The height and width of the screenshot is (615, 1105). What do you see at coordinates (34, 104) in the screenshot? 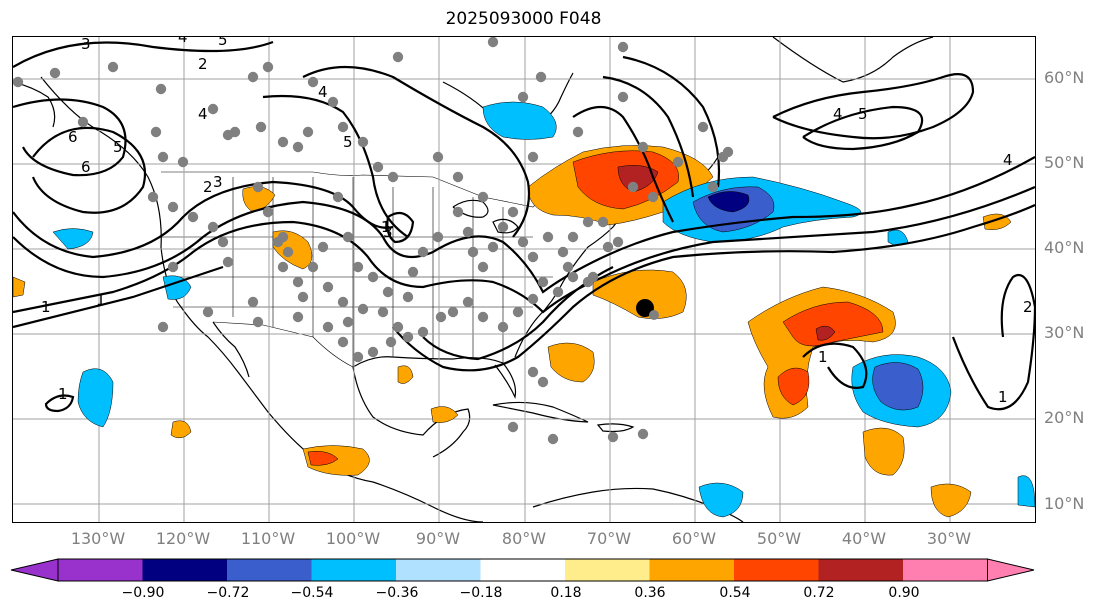
I see `alaska-coastline` at bounding box center [34, 104].